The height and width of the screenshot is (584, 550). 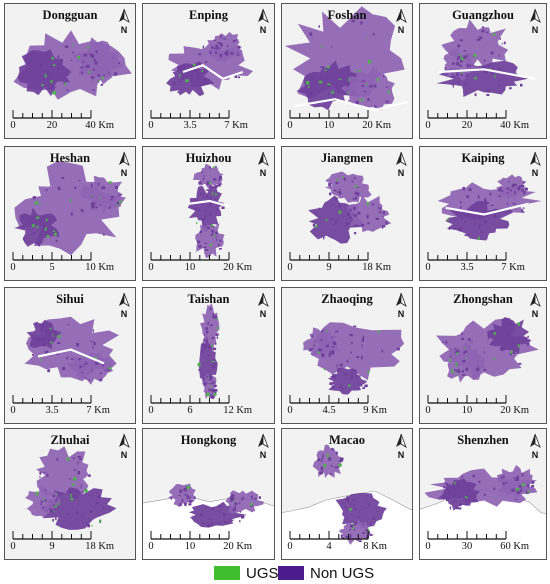 I want to click on city-map-taishan, so click(x=208, y=351).